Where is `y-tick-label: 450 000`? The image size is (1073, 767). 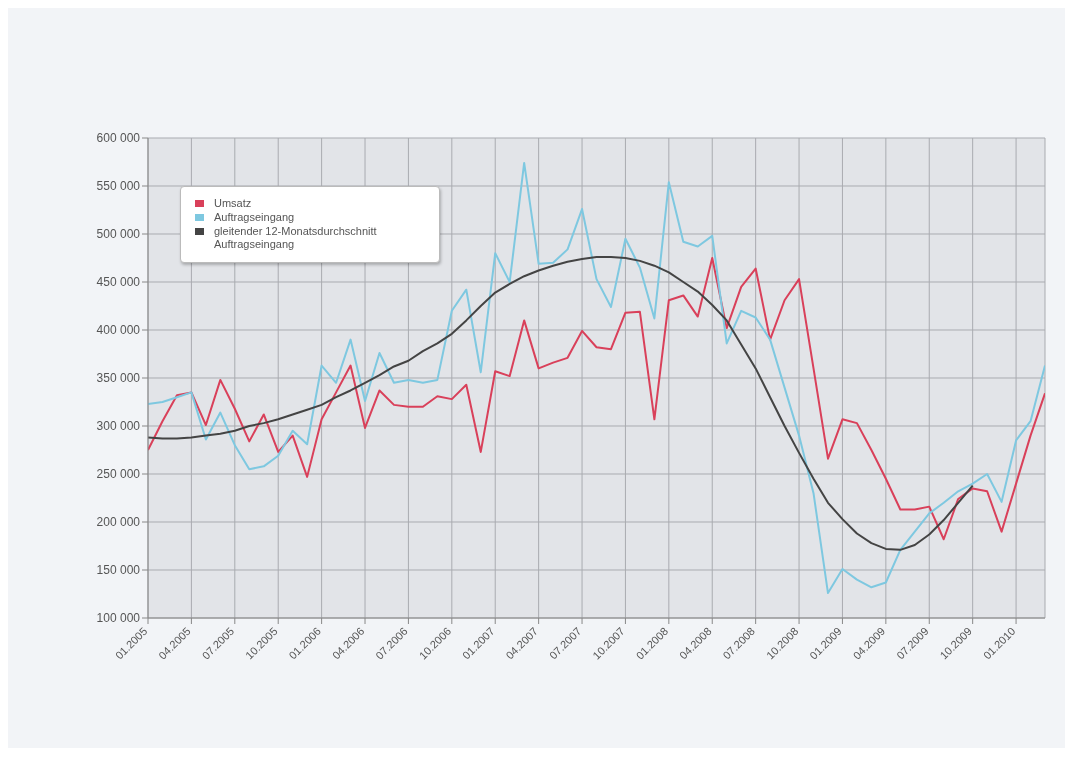 y-tick-label: 450 000 is located at coordinates (118, 282).